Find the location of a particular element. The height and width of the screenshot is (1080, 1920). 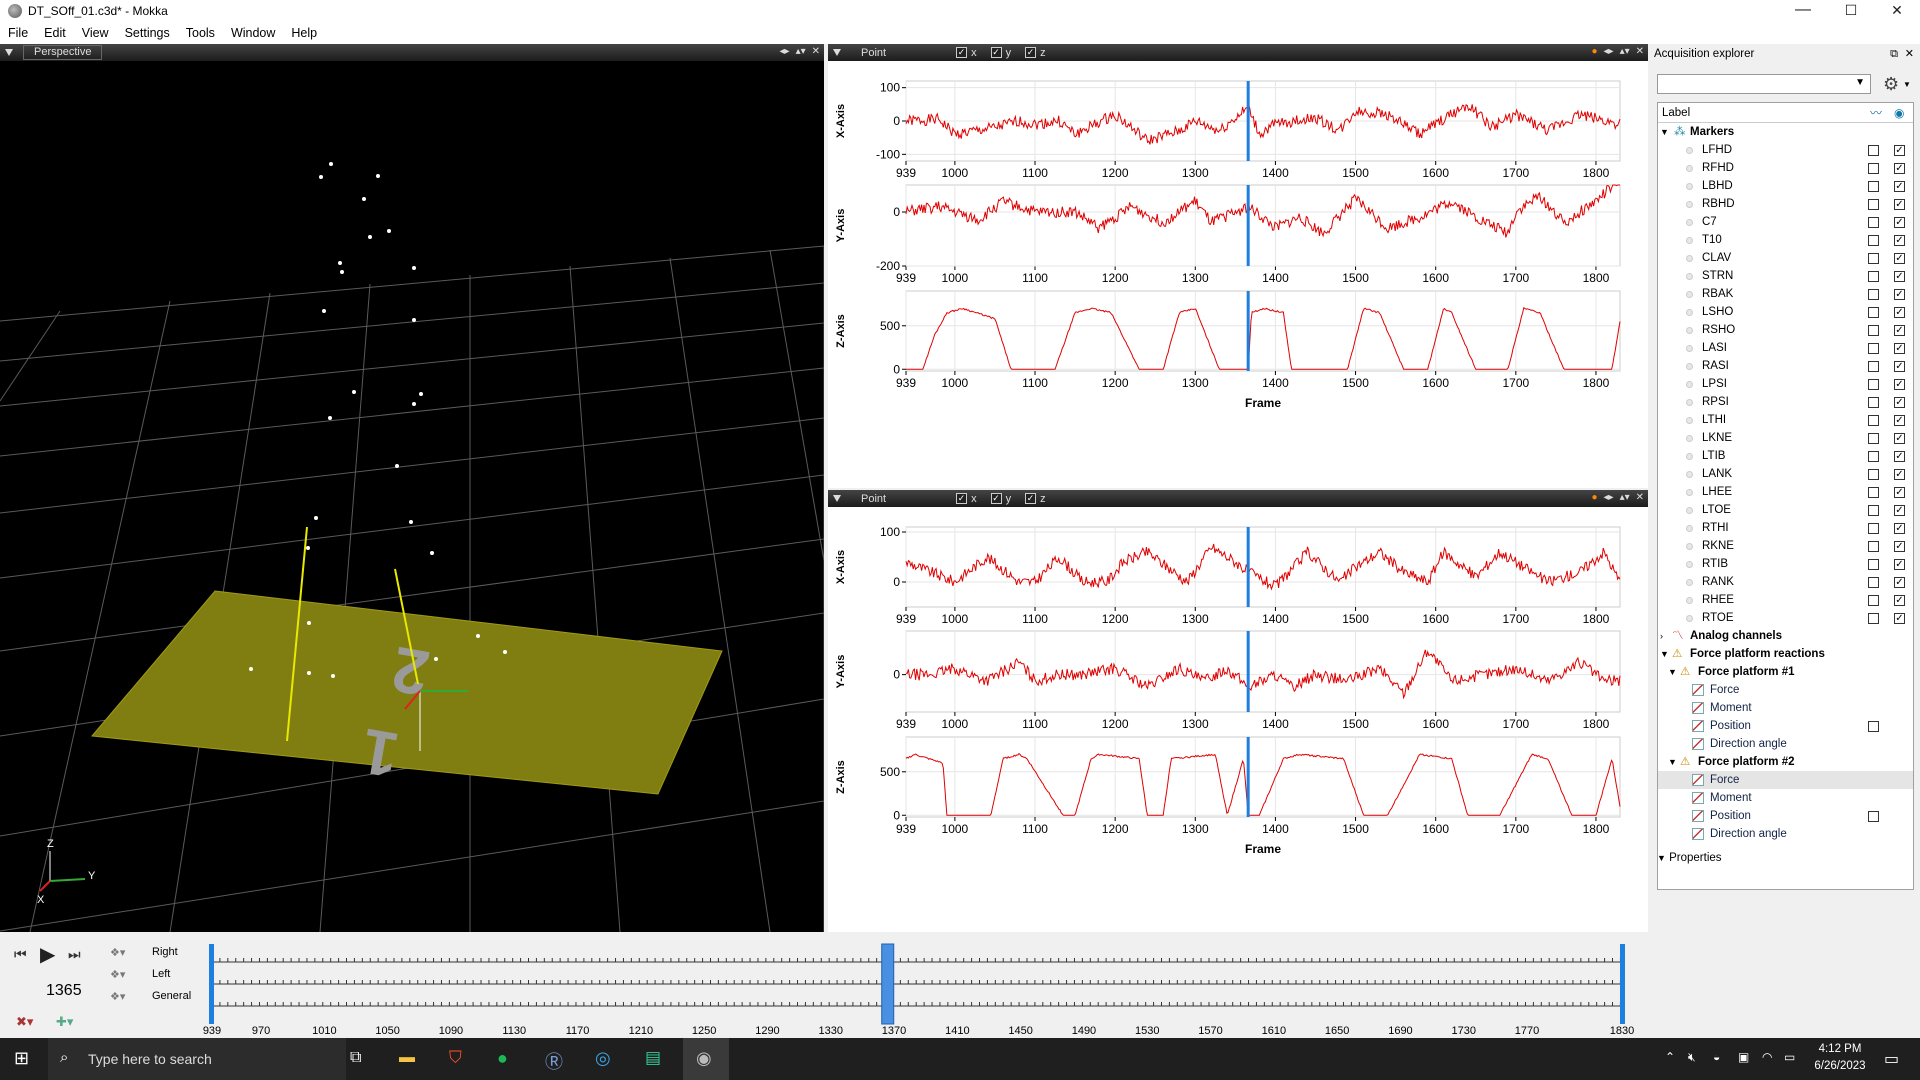

minimize-button: — is located at coordinates (1803, 9).